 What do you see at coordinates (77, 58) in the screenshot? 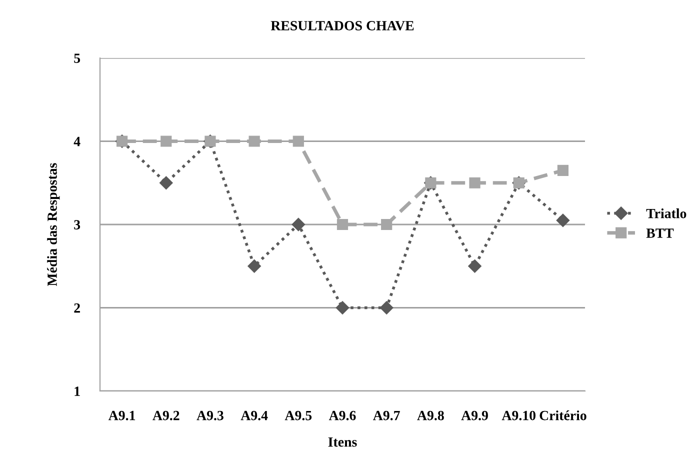
I see `y-tick-label: 5` at bounding box center [77, 58].